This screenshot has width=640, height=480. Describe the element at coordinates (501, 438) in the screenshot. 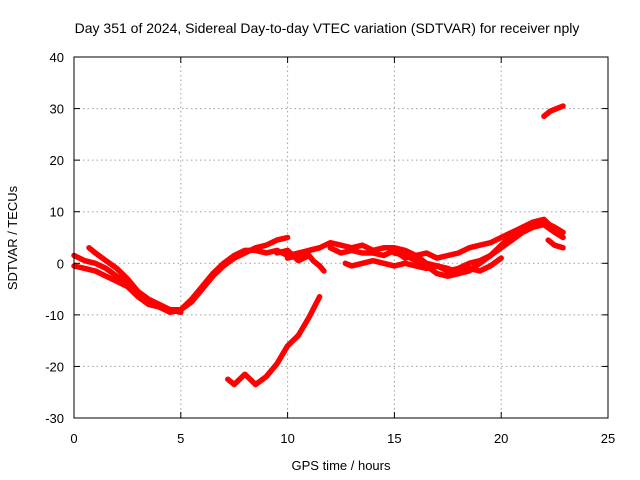

I see `x-tick-label: 20` at that location.